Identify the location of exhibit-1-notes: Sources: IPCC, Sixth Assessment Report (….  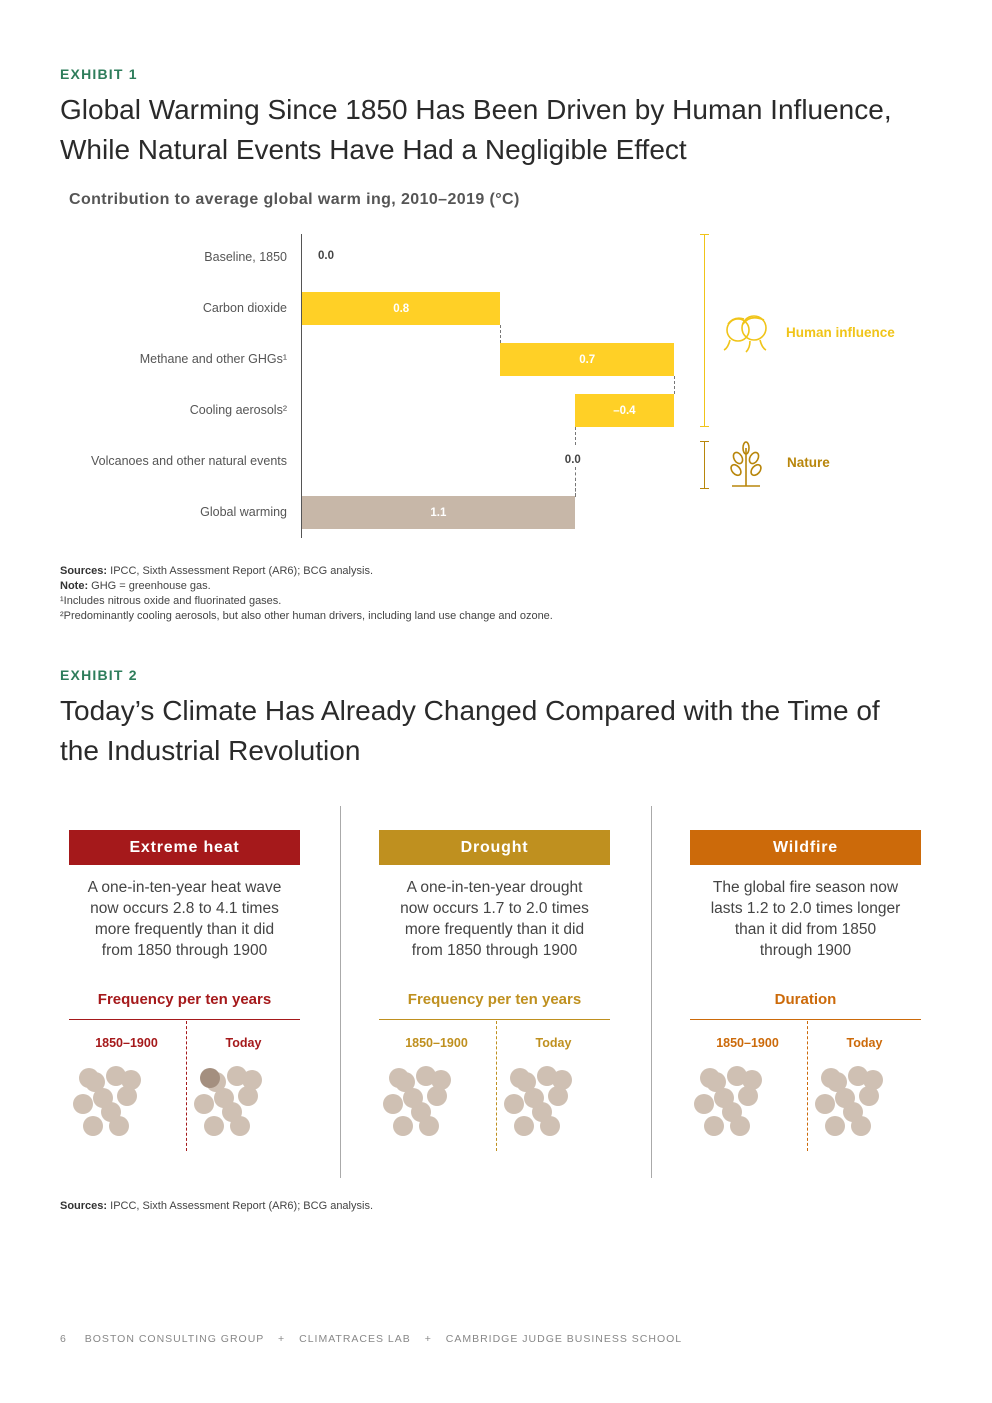
(306, 593).